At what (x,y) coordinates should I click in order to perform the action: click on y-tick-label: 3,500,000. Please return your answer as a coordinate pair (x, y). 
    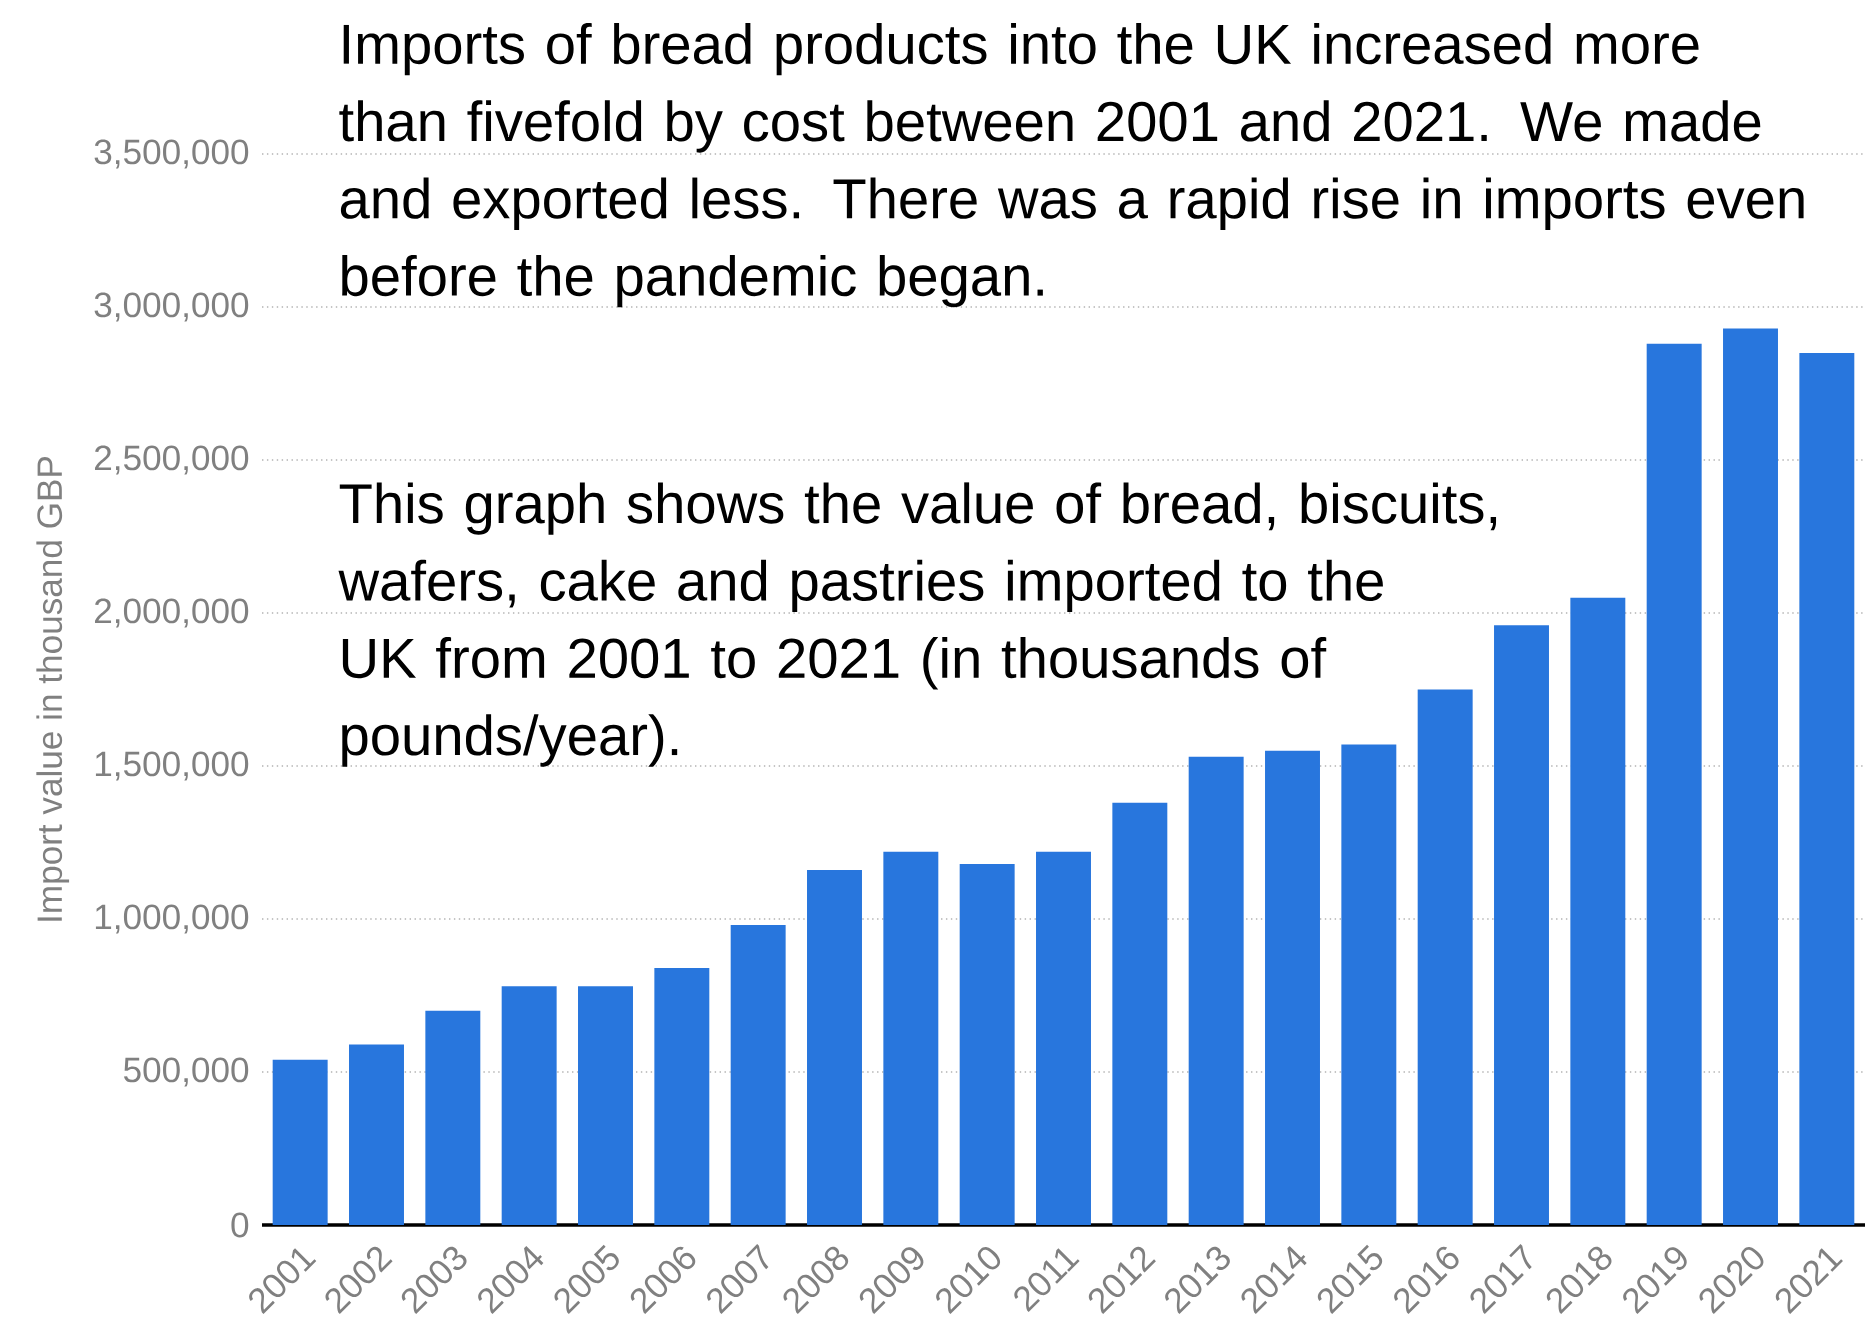
    Looking at the image, I should click on (171, 154).